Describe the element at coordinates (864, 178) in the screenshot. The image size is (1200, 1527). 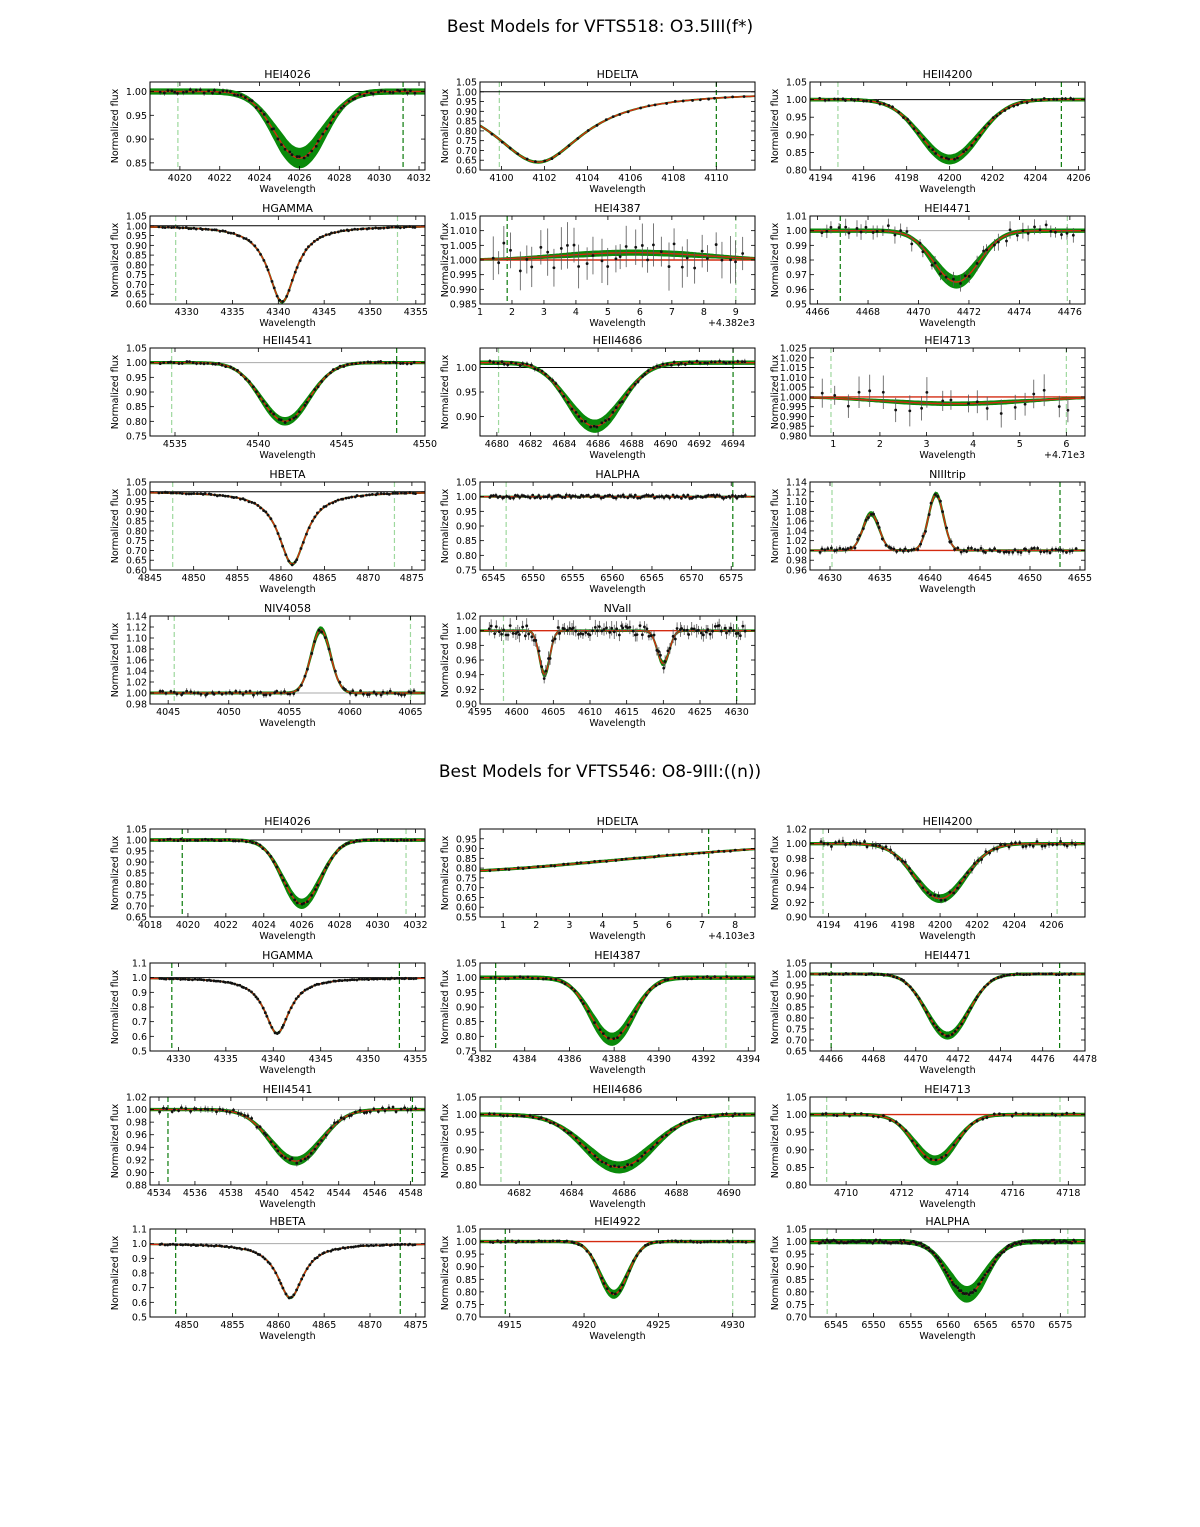
I see `x-tick-label: 4196` at that location.